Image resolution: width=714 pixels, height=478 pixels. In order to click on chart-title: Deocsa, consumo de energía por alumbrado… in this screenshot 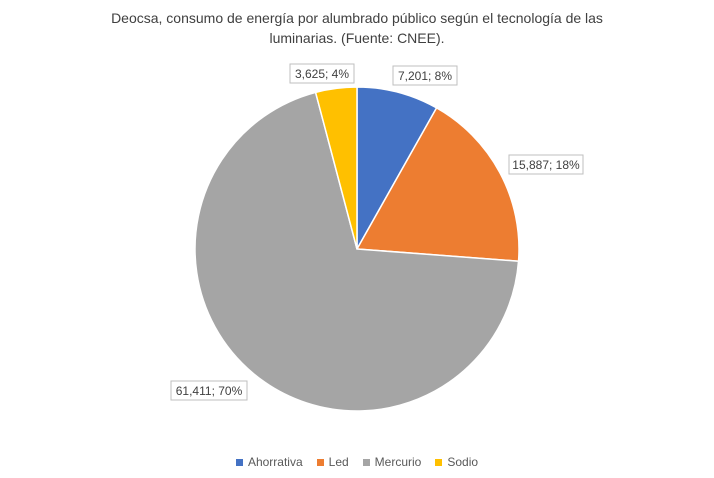, I will do `click(357, 28)`.